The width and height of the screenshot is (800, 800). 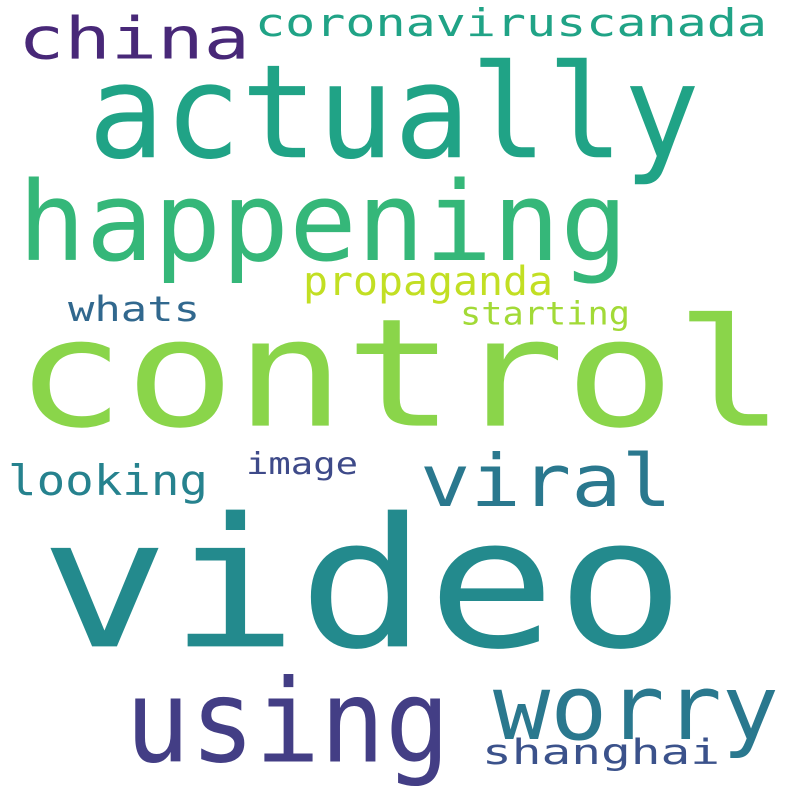 What do you see at coordinates (545, 313) in the screenshot?
I see `word-starting: starting` at bounding box center [545, 313].